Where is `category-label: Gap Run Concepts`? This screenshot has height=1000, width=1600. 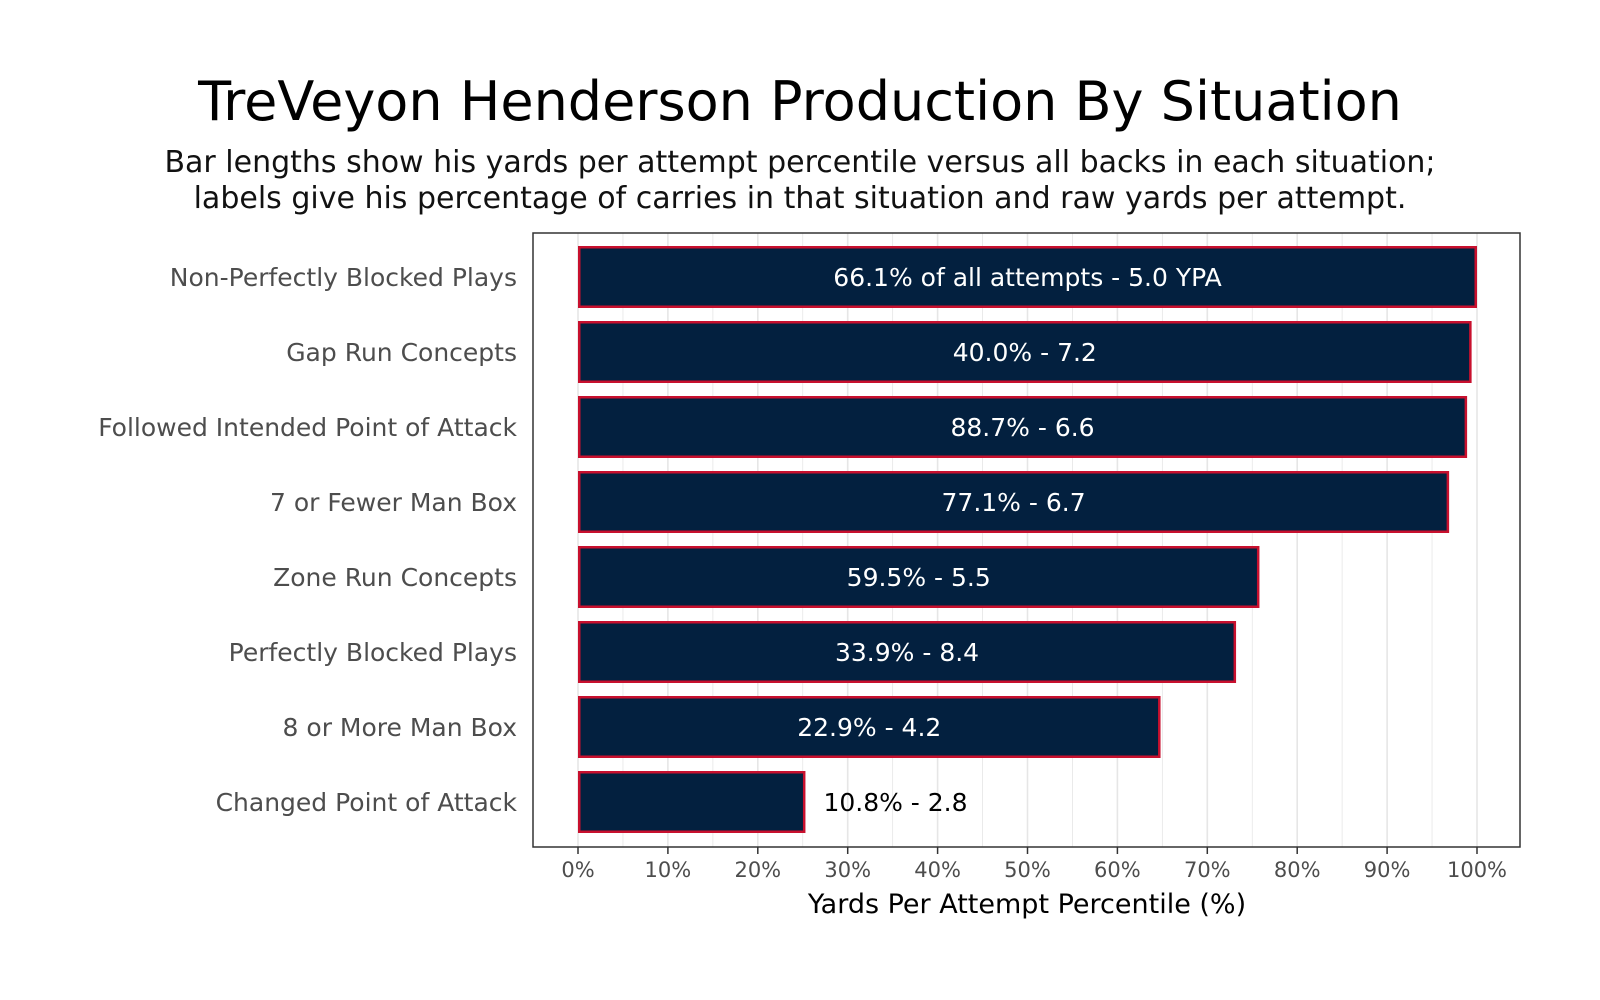 category-label: Gap Run Concepts is located at coordinates (401, 352).